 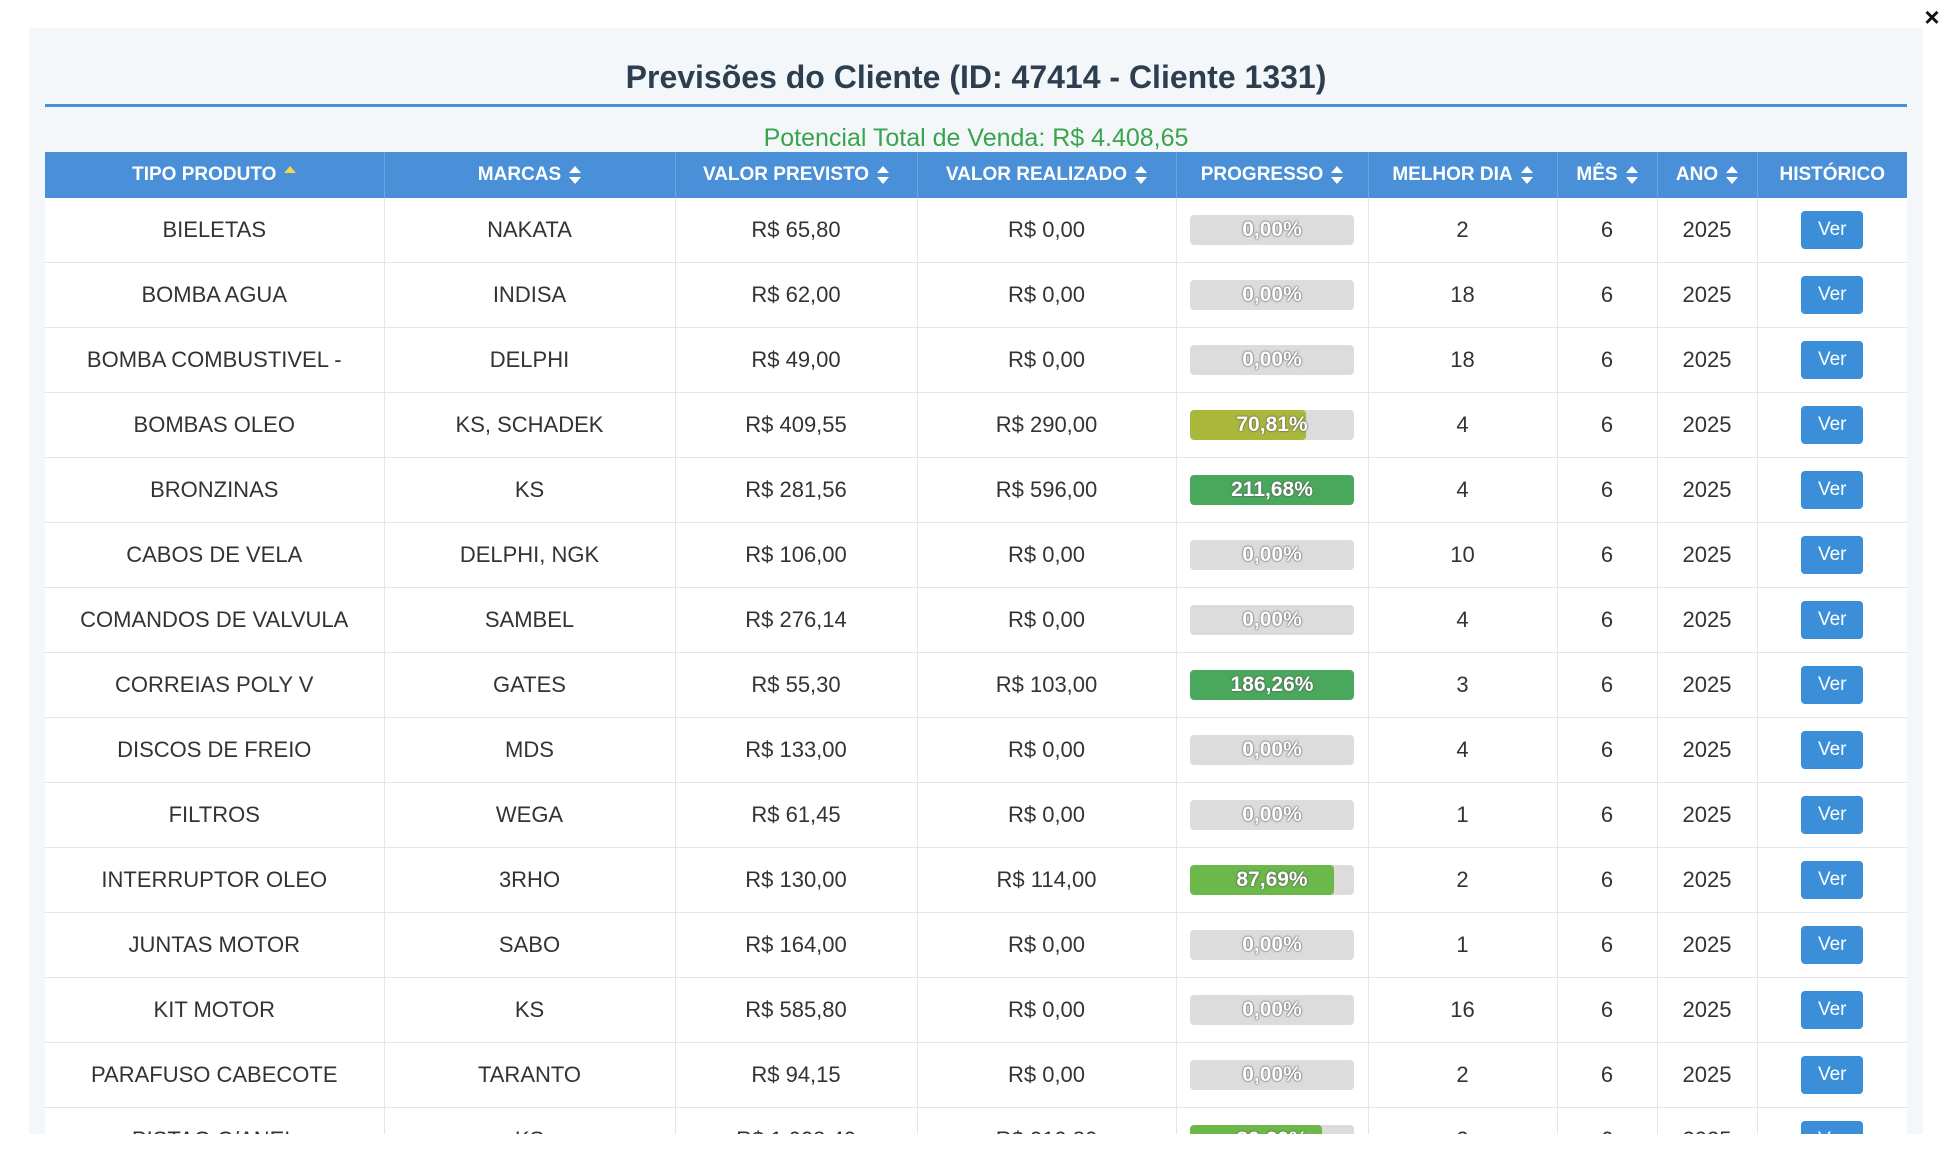 What do you see at coordinates (530, 1075) in the screenshot?
I see `cell-marcas: TARANTO` at bounding box center [530, 1075].